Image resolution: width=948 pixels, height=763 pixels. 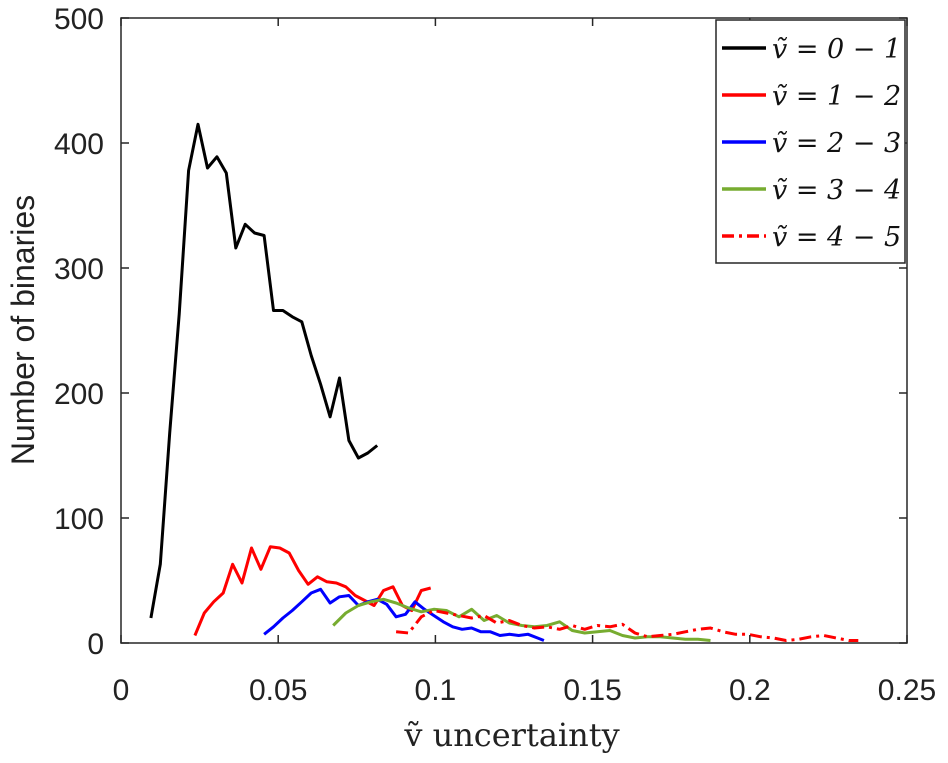 I want to click on y-tick-label: 0, so click(x=95, y=644).